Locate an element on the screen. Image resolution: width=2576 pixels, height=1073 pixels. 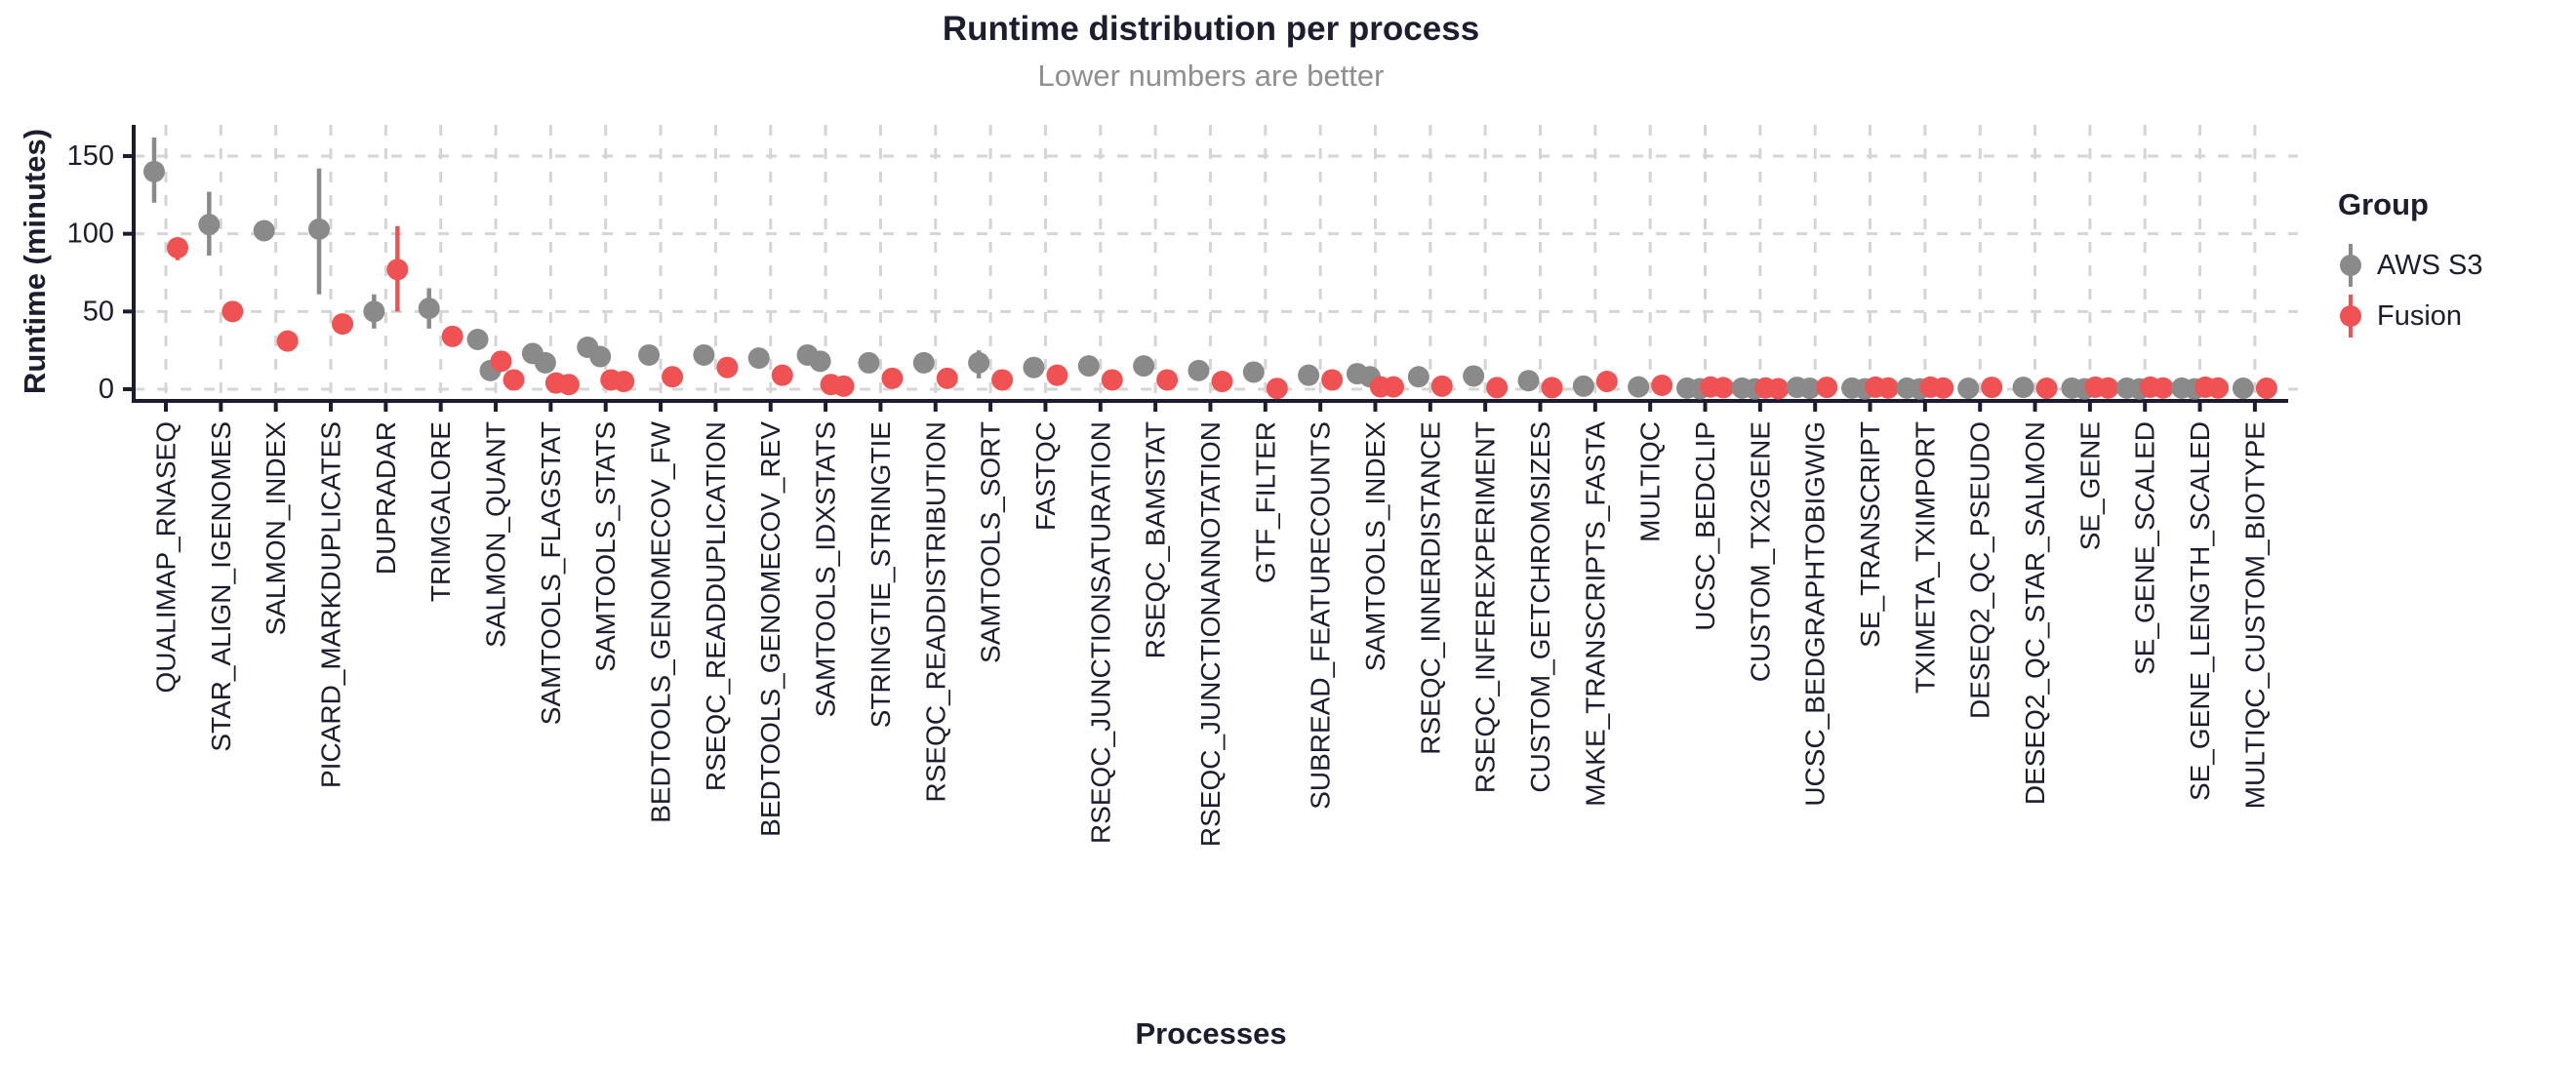
point-aws_s3-MULTIQC_CUSTOM_BIOTYPE is located at coordinates (2243, 389).